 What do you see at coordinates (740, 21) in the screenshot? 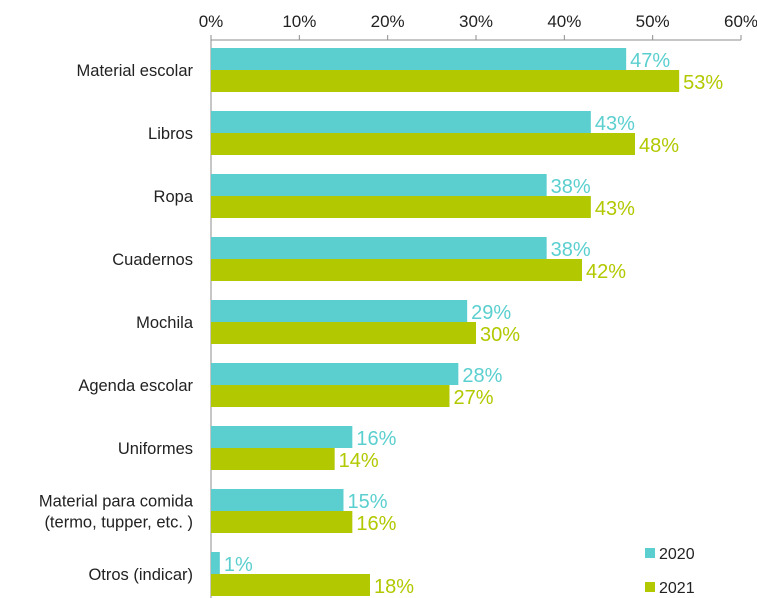
I see `x-tick-label: 60%` at bounding box center [740, 21].